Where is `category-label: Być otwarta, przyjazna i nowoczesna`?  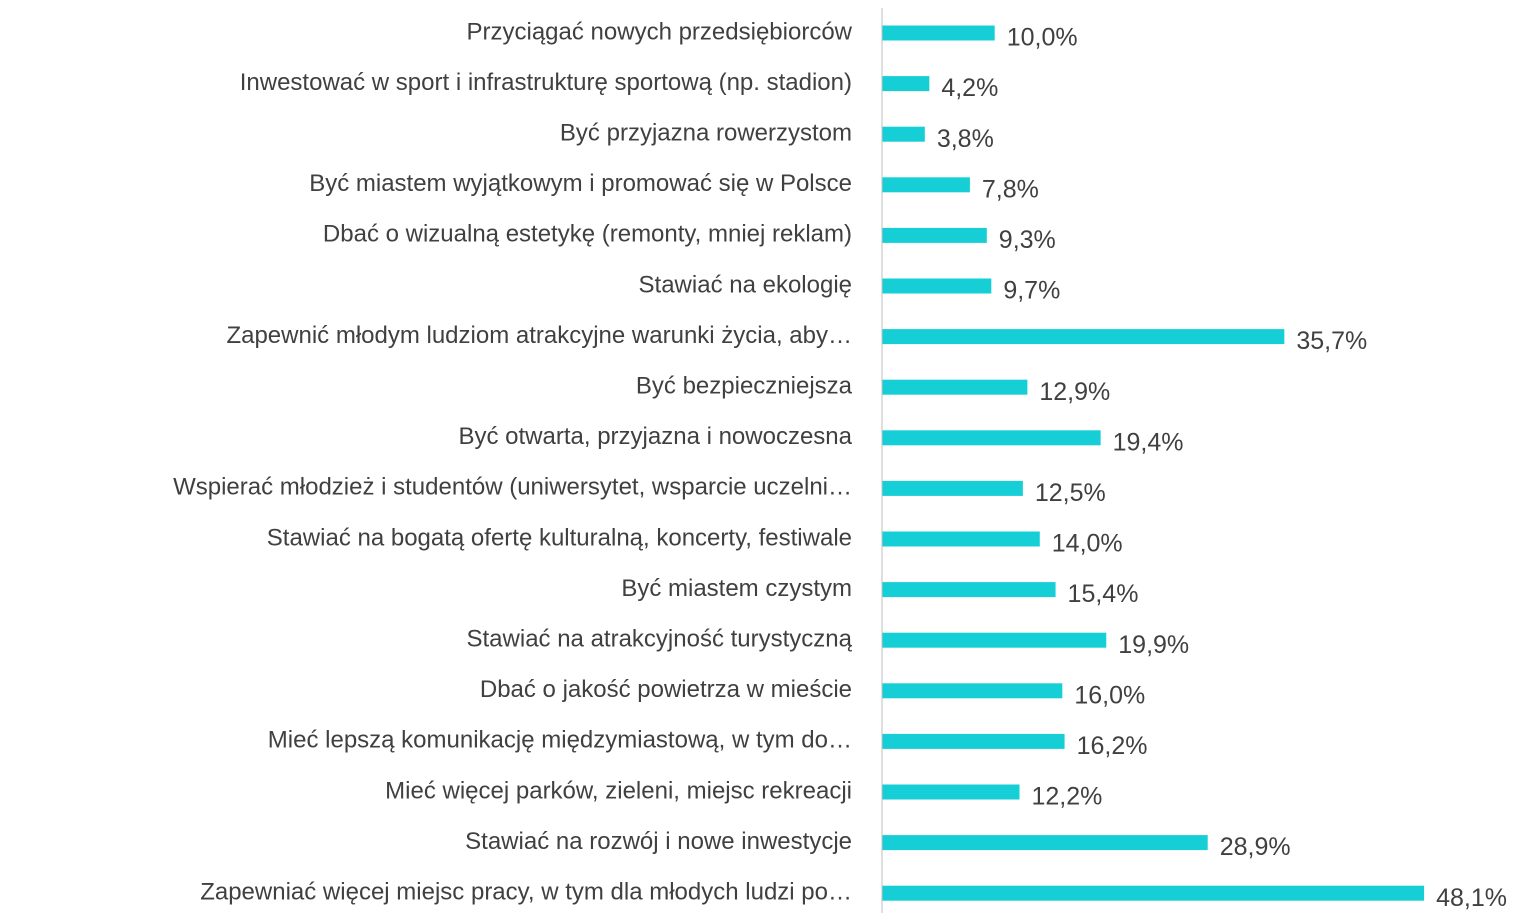 category-label: Być otwarta, przyjazna i nowoczesna is located at coordinates (655, 436).